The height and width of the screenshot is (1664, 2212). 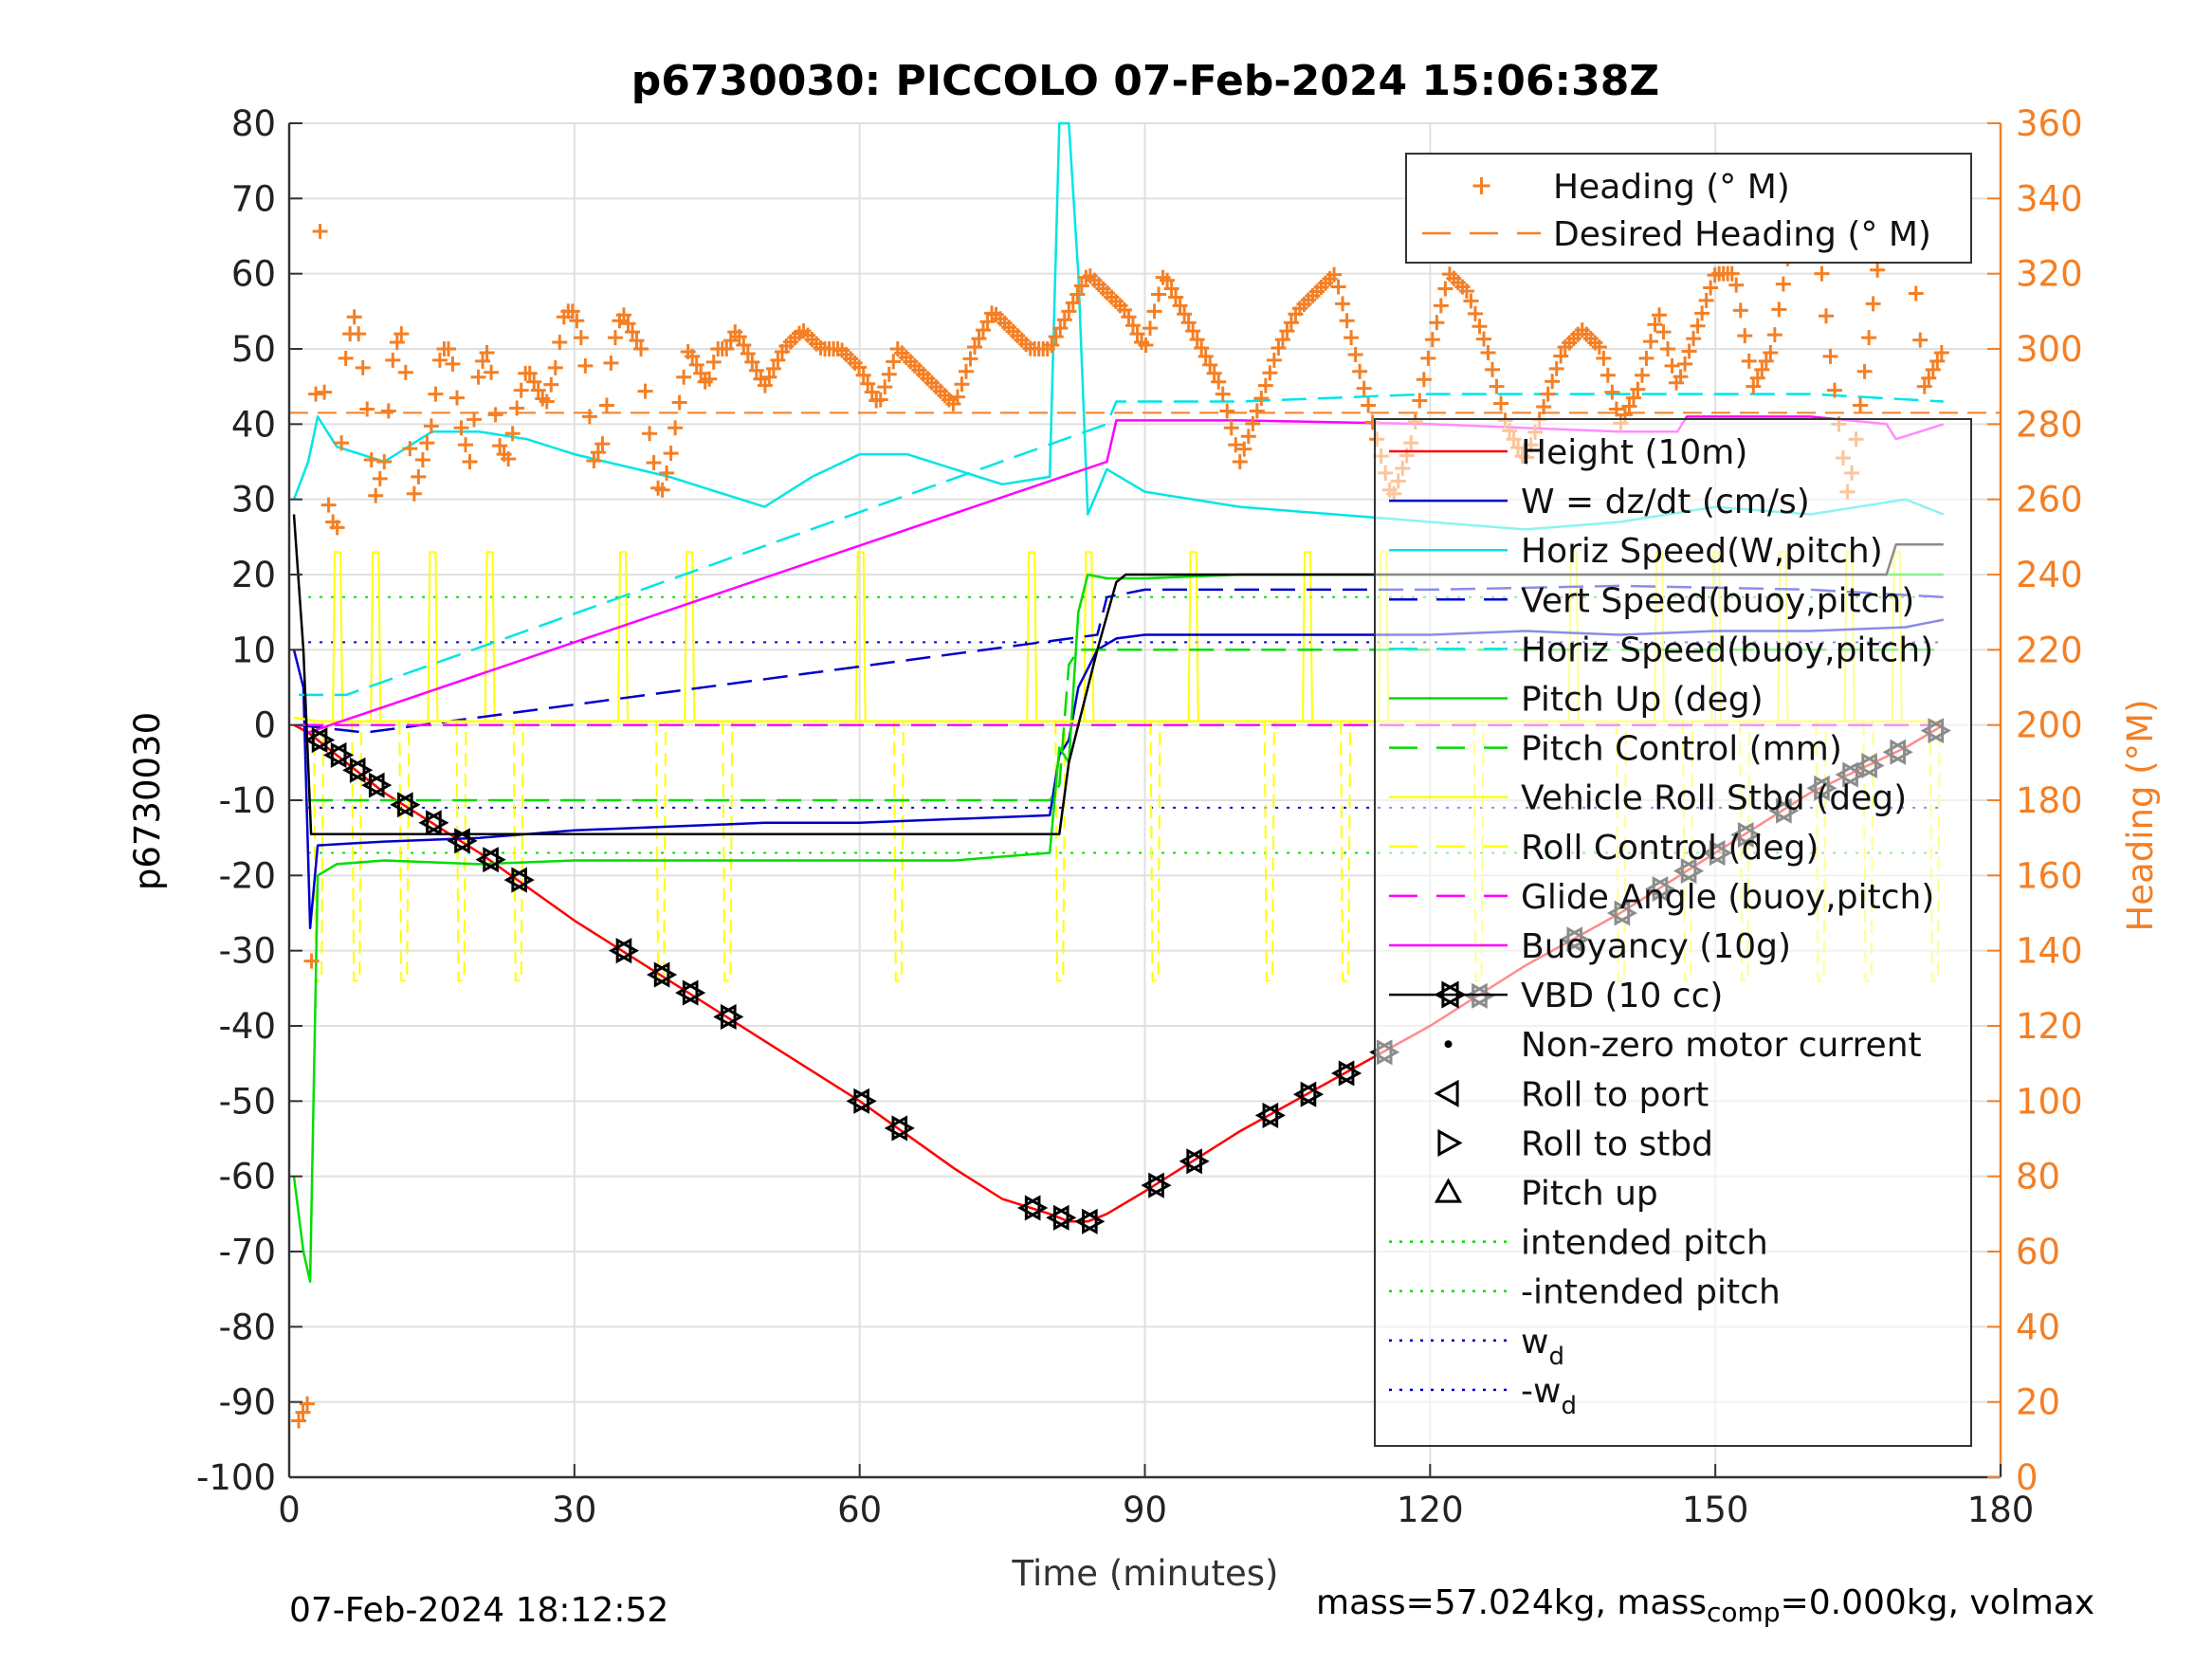 I want to click on legend-sample-dot, so click(x=1448, y=1044).